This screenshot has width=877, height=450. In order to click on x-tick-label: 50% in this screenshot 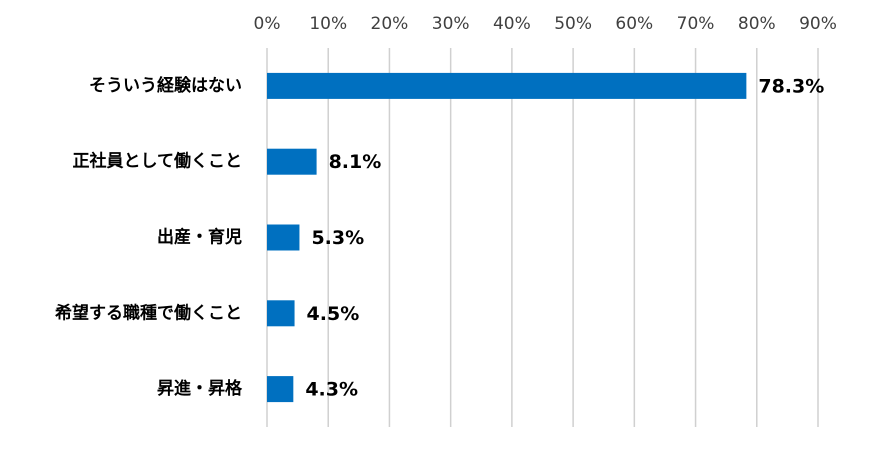, I will do `click(573, 24)`.